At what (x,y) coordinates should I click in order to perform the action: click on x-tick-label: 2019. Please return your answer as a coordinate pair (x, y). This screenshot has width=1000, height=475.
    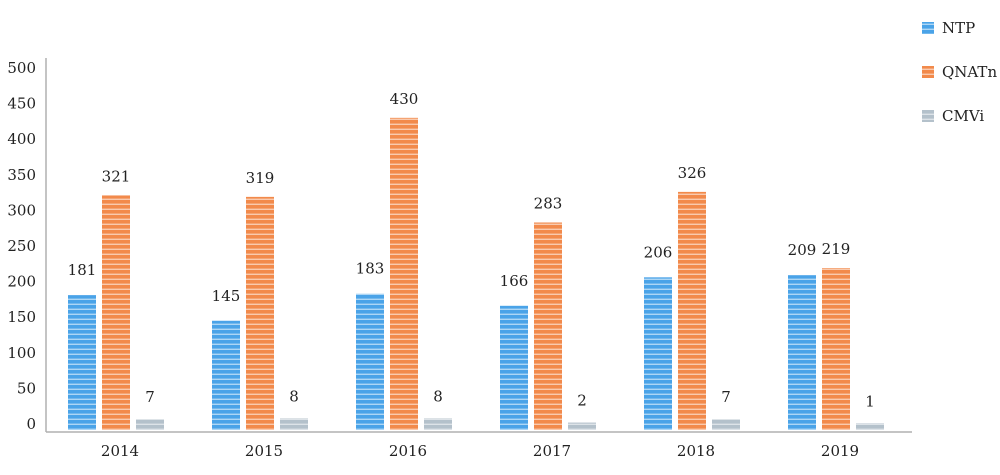
    Looking at the image, I should click on (840, 451).